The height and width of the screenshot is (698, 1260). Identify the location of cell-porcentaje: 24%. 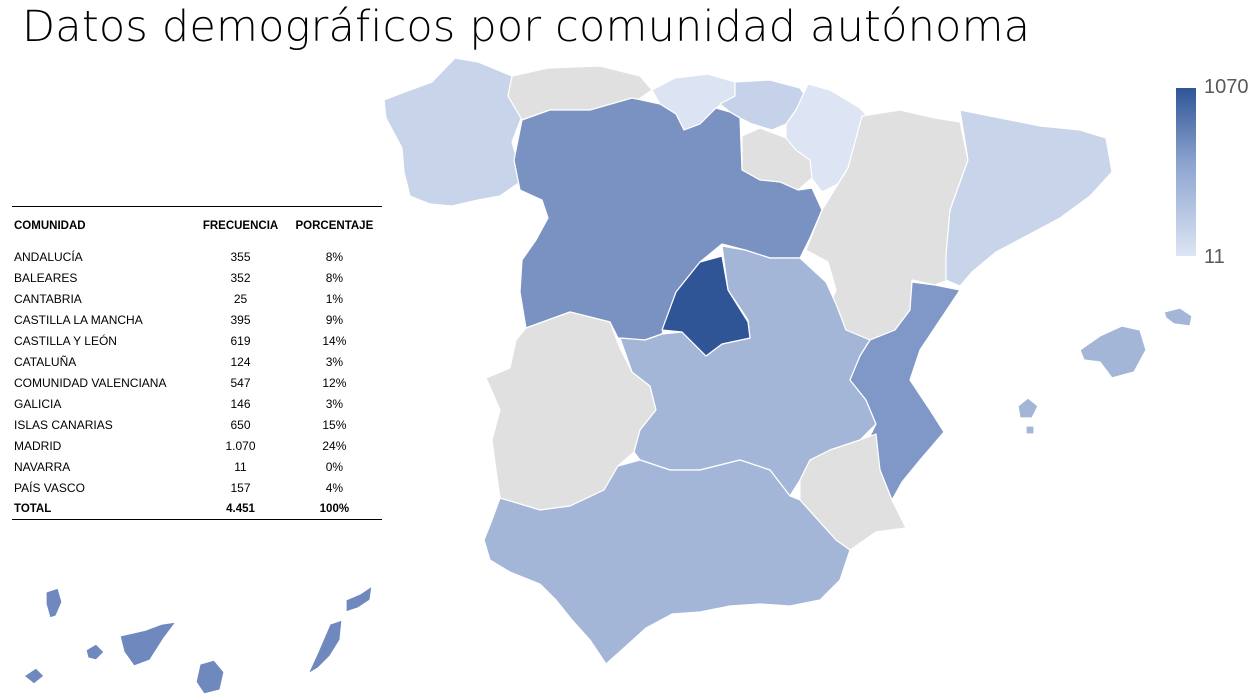
(334, 445).